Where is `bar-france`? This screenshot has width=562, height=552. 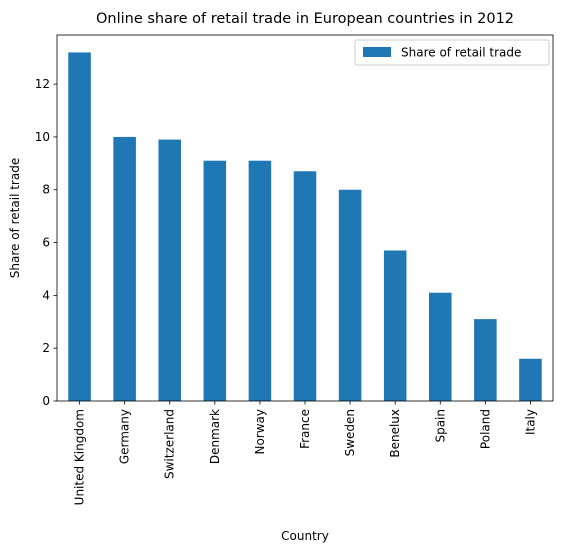
bar-france is located at coordinates (305, 286).